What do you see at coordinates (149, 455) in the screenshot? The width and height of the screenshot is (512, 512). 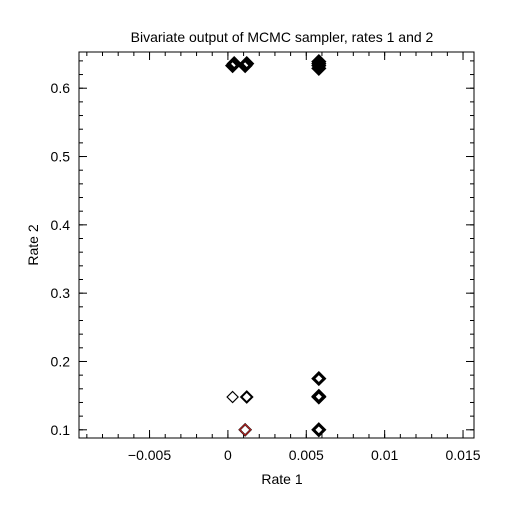 I see `x-tick-label: −0.005` at bounding box center [149, 455].